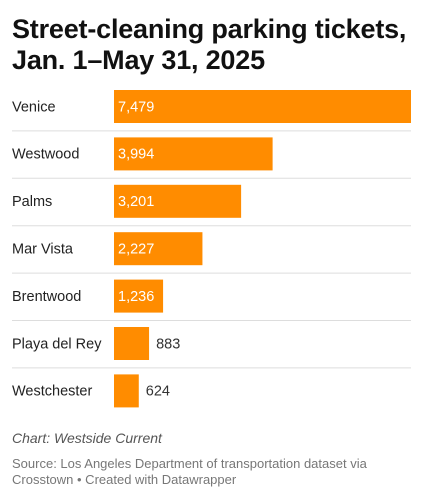  Describe the element at coordinates (43, 250) in the screenshot. I see `category-label: Mar Vista` at that location.